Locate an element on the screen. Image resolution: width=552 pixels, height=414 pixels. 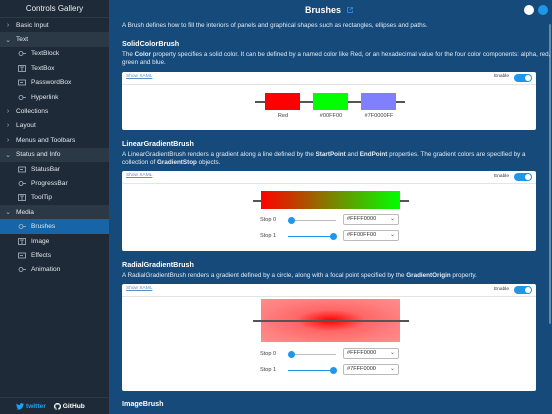
sidebar-item-label: TextBox is located at coordinates (43, 68).